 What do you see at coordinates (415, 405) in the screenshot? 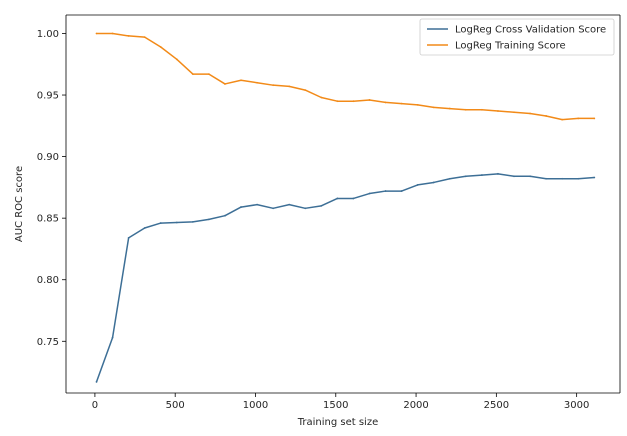
I see `x-tick-label: 2000` at bounding box center [415, 405].